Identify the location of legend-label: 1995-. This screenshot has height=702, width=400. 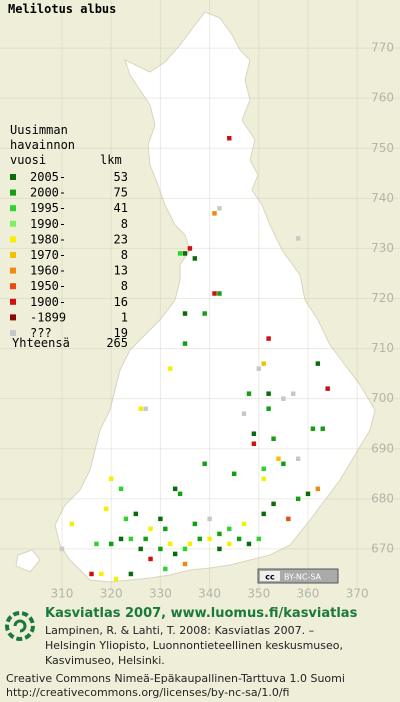
(48, 208).